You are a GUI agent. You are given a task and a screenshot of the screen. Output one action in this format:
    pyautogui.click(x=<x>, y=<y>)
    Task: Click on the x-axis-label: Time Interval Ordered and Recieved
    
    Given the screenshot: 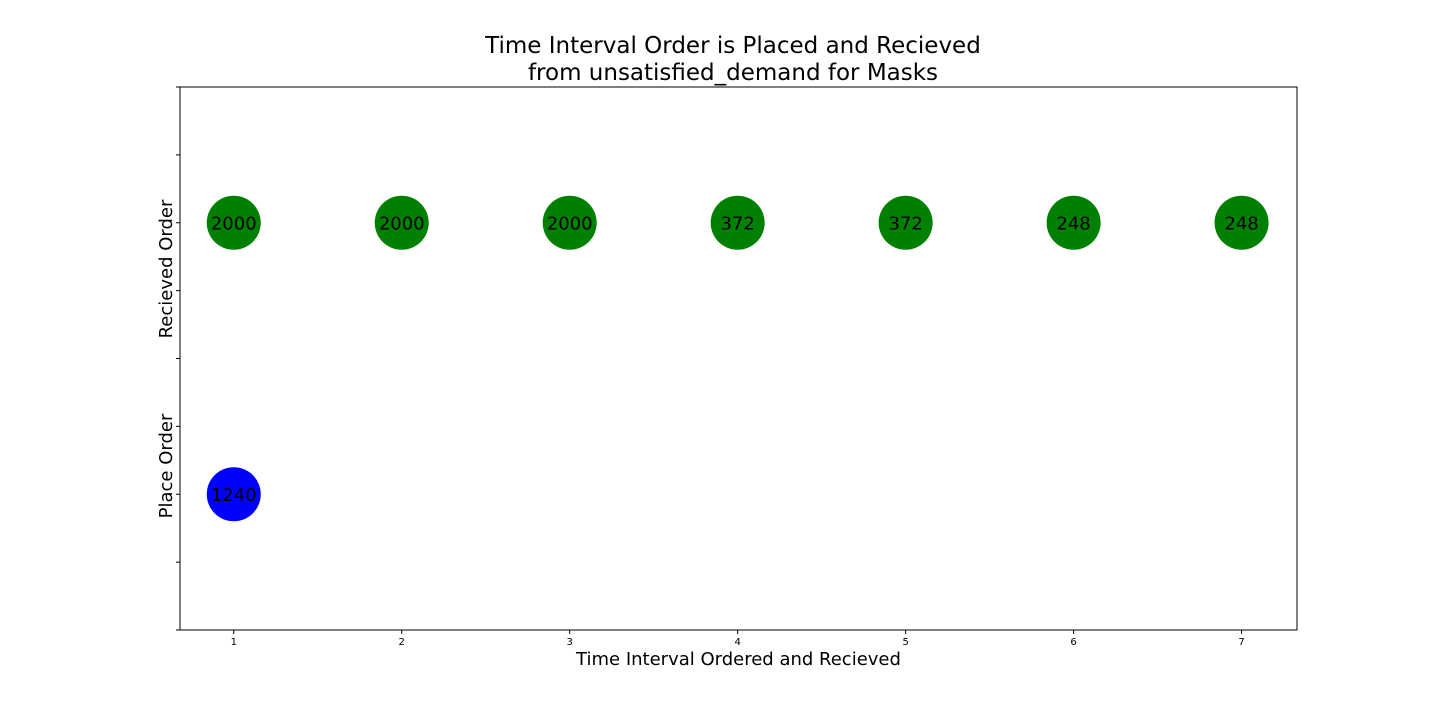 What is the action you would take?
    pyautogui.click(x=738, y=659)
    